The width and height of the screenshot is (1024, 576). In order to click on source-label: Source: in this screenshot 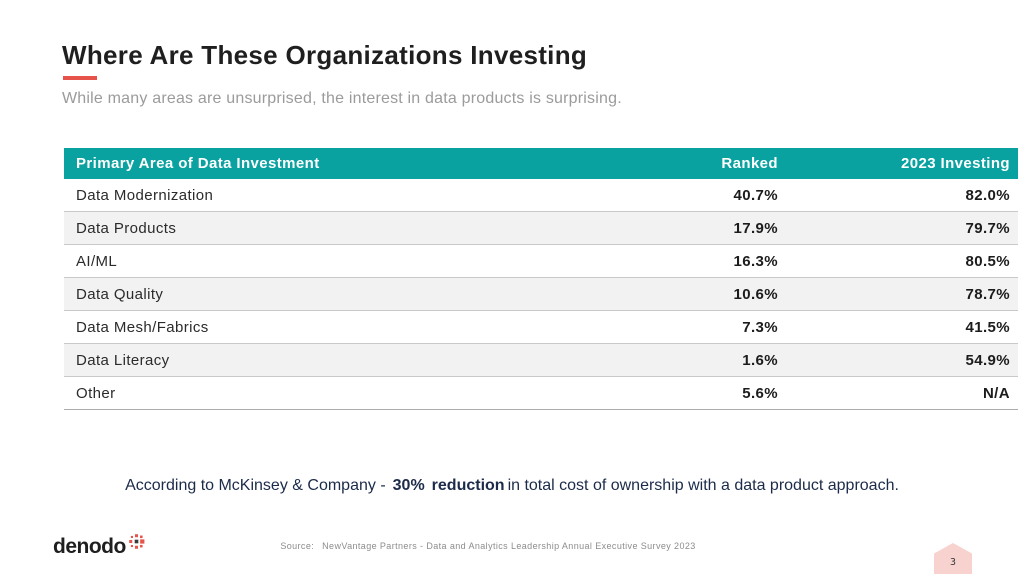, I will do `click(297, 546)`.